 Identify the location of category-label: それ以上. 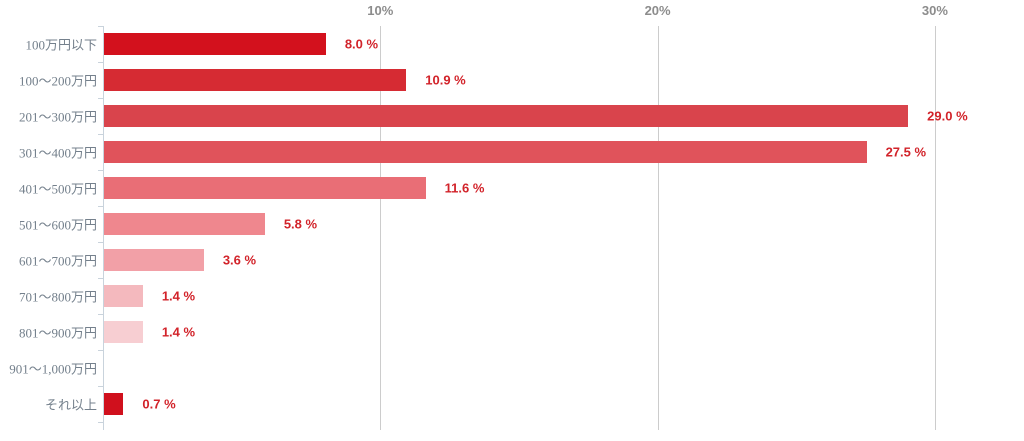
(70, 405).